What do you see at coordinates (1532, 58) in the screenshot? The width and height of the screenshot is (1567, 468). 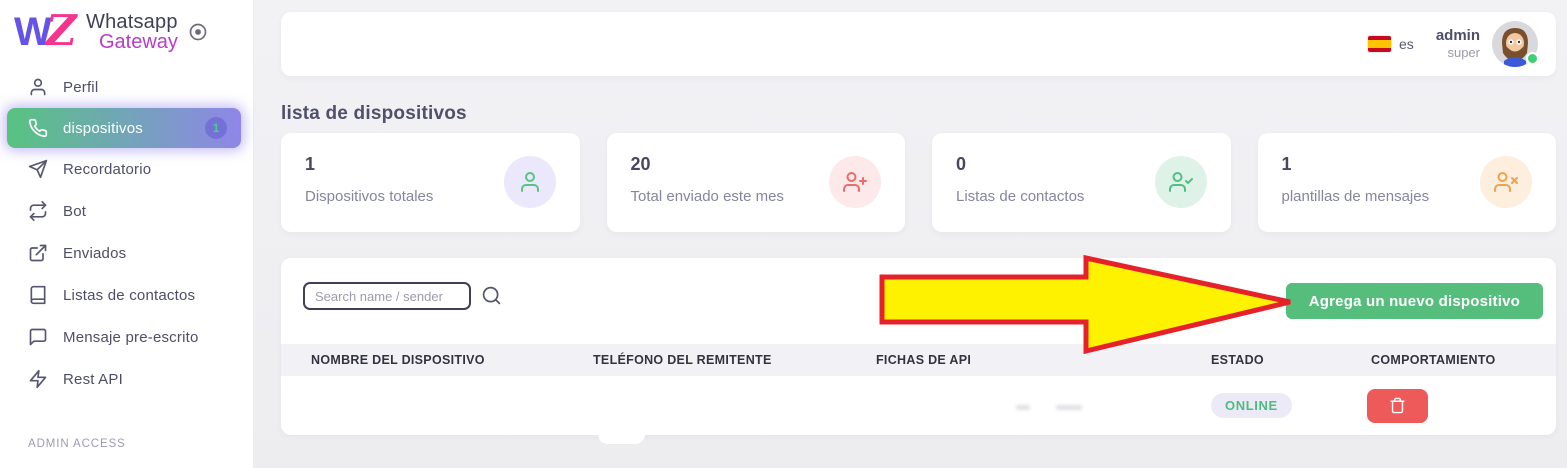 I see `online-status-dot` at bounding box center [1532, 58].